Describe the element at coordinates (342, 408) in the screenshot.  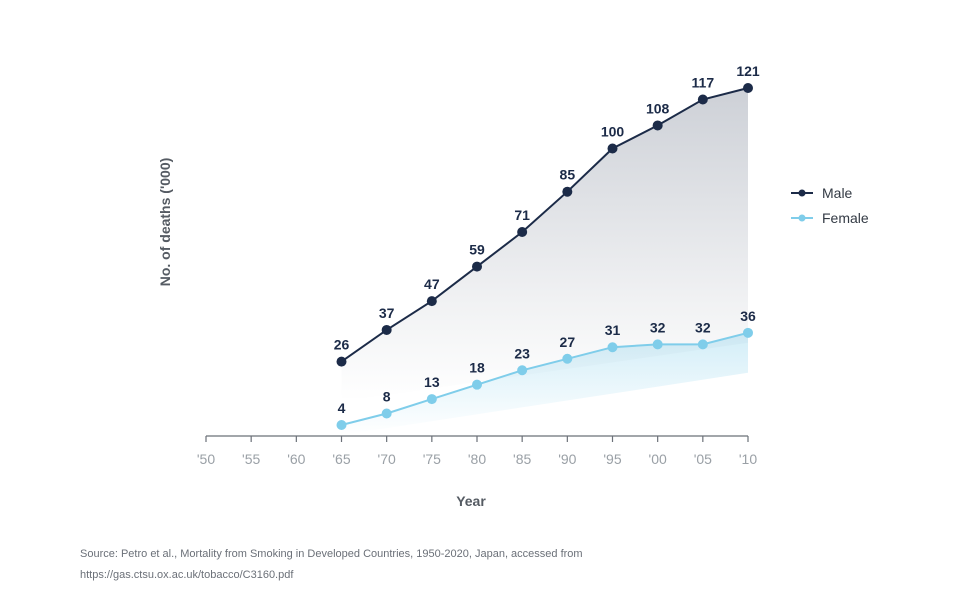
I see `data-label-female: 4` at that location.